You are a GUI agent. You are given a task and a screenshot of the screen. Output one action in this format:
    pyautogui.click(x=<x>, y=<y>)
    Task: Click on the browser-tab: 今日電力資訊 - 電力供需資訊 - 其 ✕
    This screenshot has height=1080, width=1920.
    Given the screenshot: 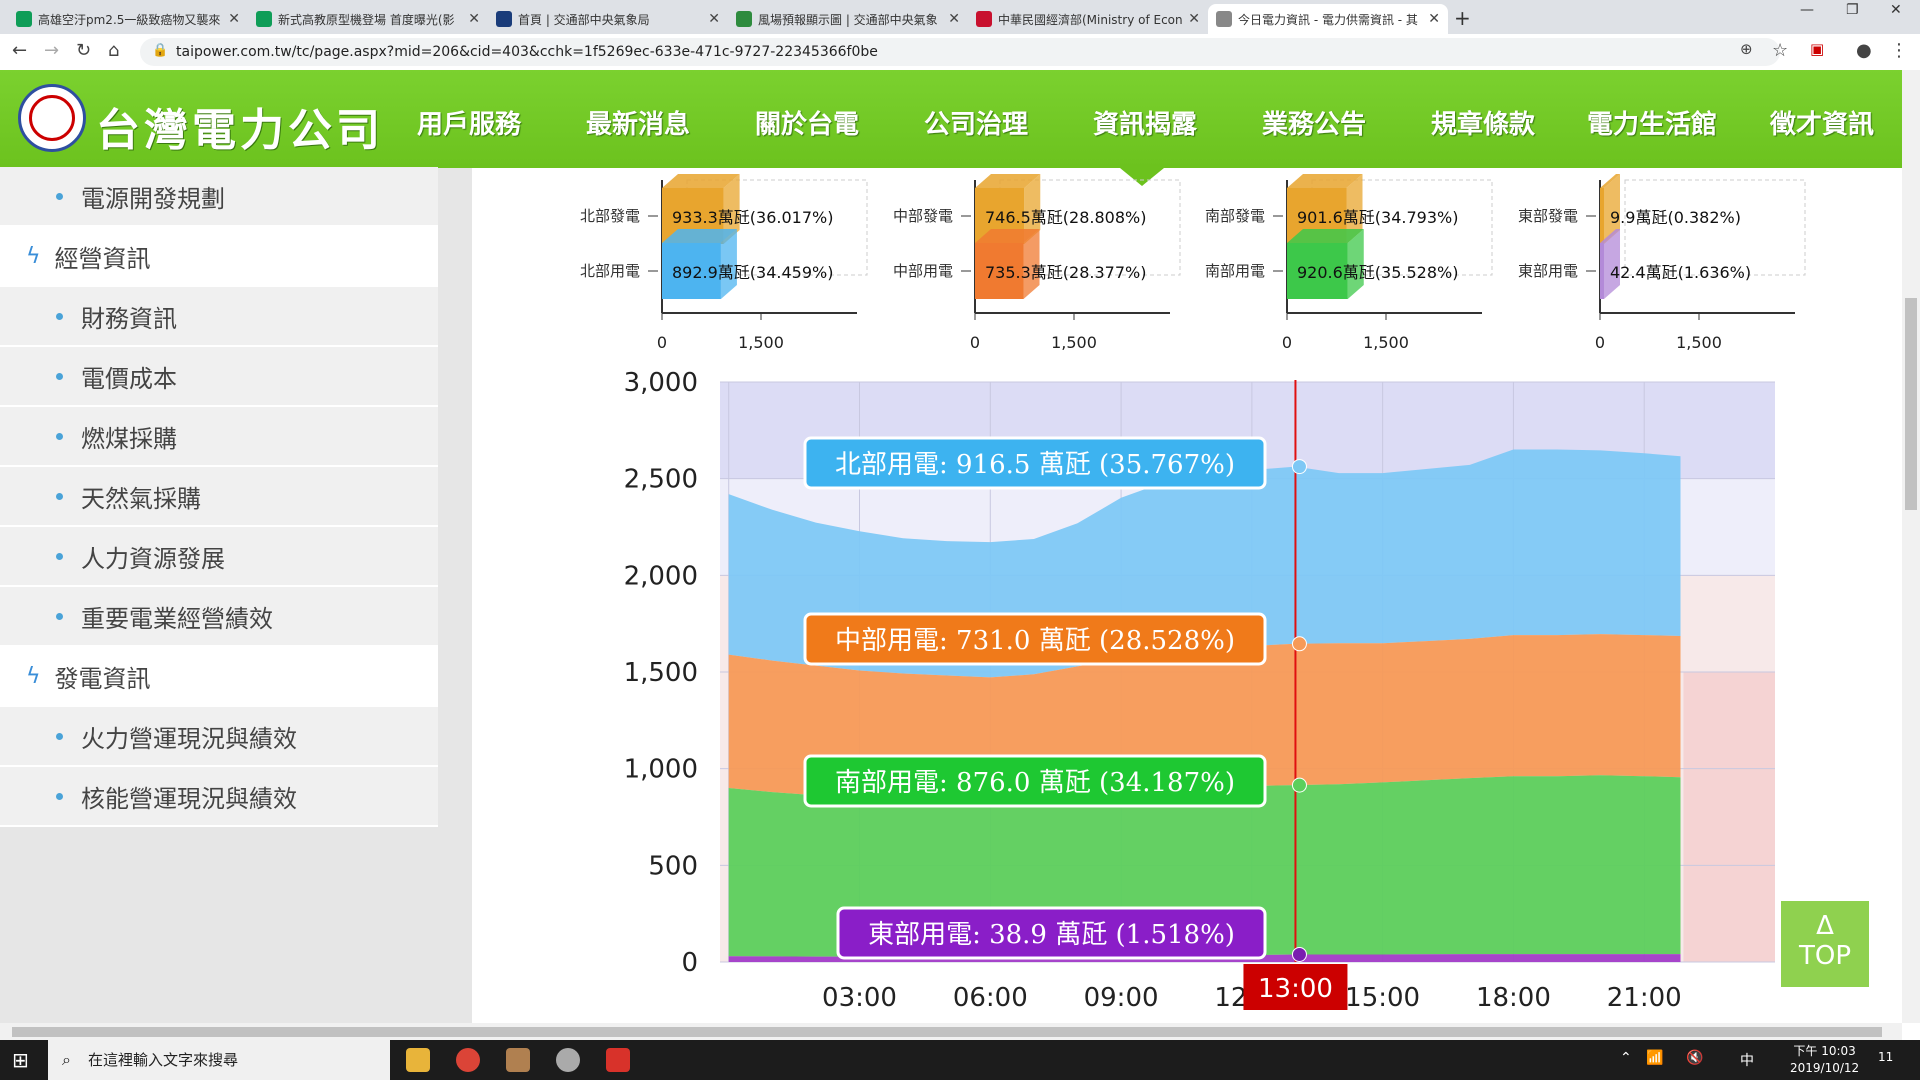 What is the action you would take?
    pyautogui.click(x=1328, y=19)
    